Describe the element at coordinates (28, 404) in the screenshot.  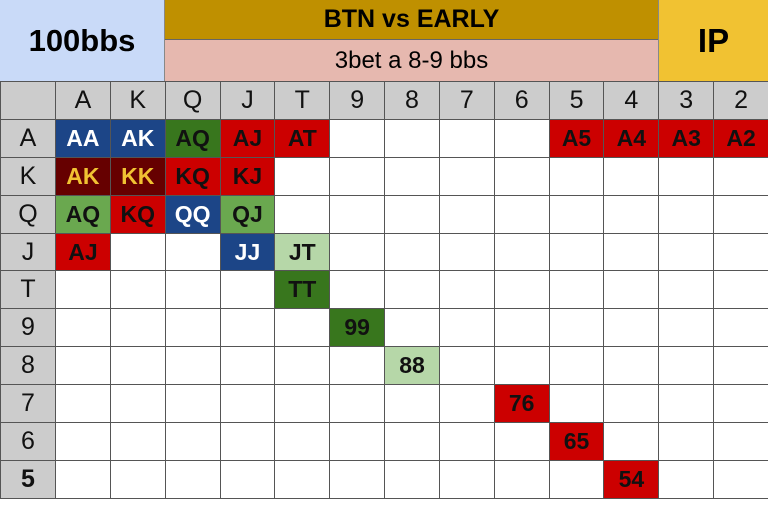
I see `row-header: 7` at that location.